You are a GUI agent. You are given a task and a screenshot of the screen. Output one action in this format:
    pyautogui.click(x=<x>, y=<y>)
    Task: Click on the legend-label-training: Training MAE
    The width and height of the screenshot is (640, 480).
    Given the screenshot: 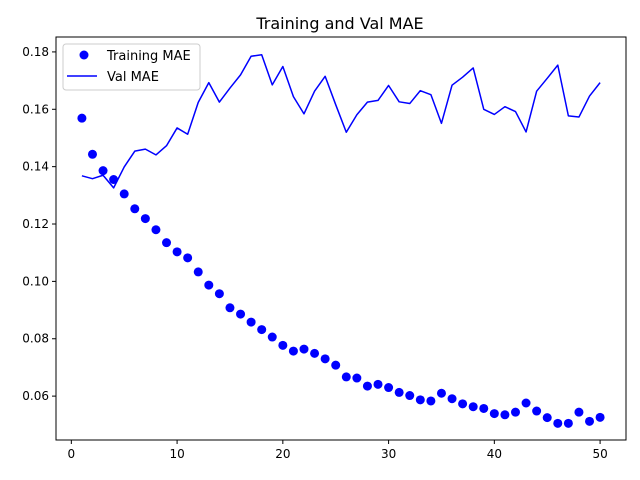 What is the action you would take?
    pyautogui.click(x=148, y=56)
    